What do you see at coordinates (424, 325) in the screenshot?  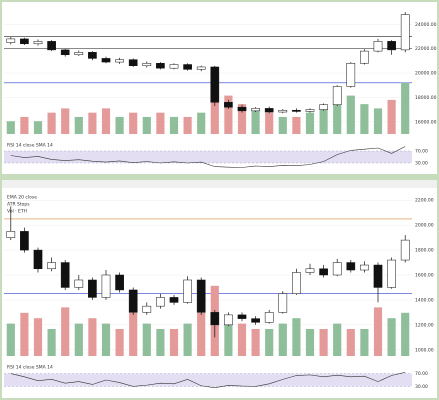 I see `y-tick-label: 1200.00` at bounding box center [424, 325].